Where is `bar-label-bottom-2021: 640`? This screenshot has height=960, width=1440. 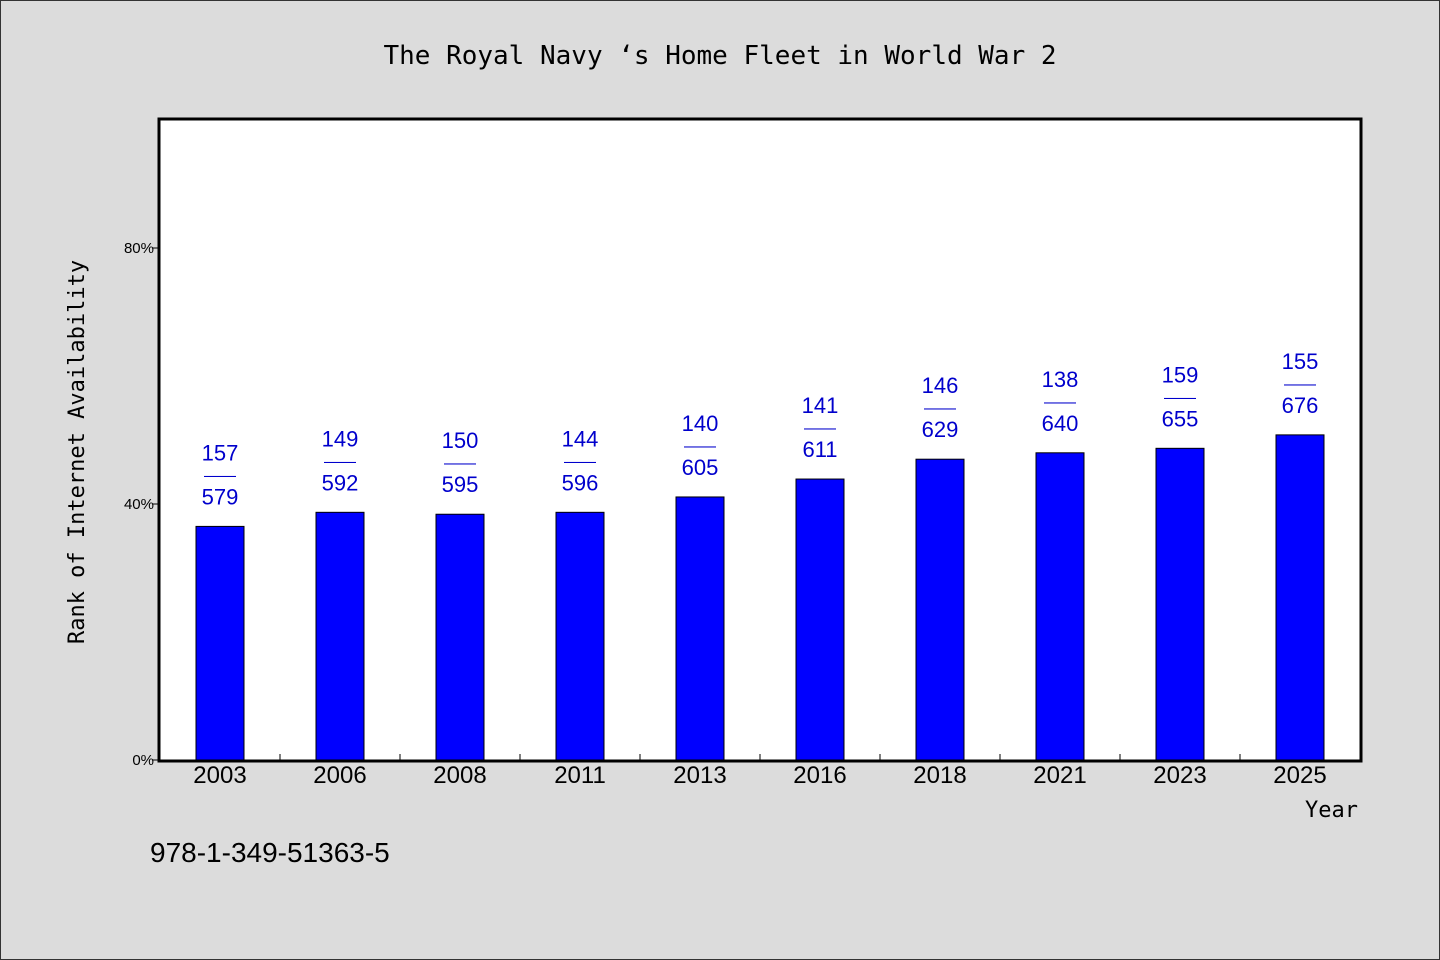 bar-label-bottom-2021: 640 is located at coordinates (1060, 423).